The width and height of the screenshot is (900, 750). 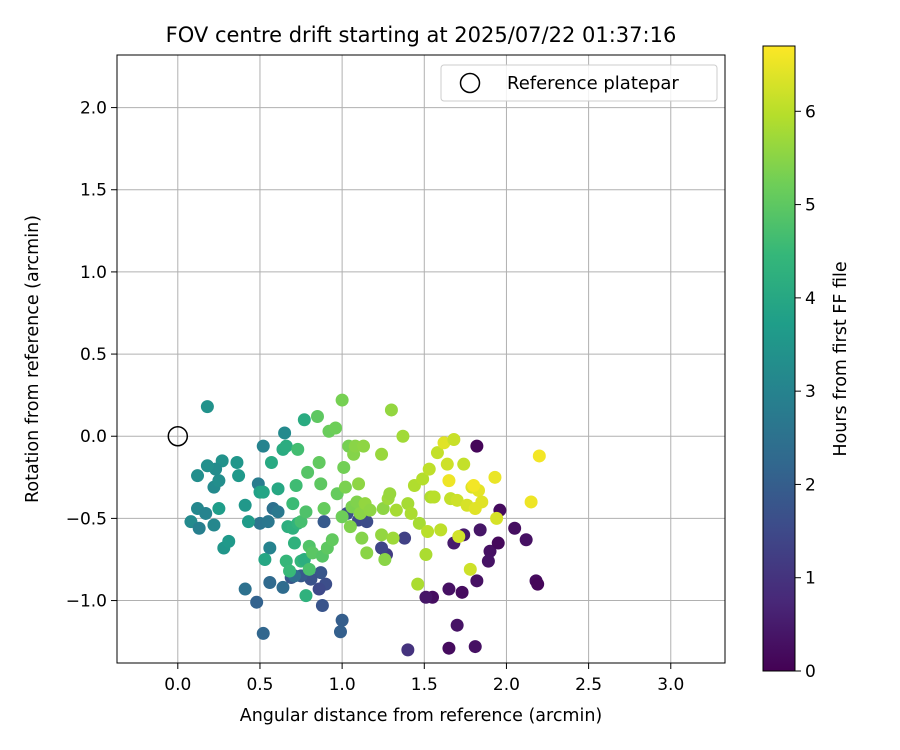 What do you see at coordinates (178, 436) in the screenshot?
I see `reference-marker` at bounding box center [178, 436].